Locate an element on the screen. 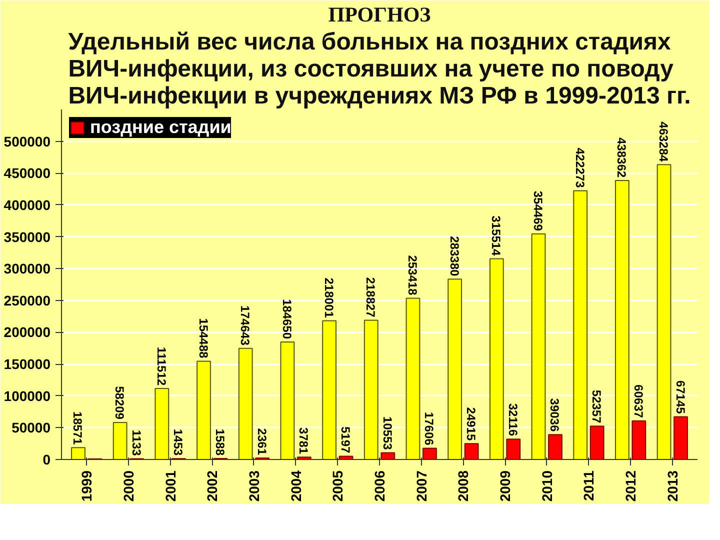  x-tick-label: 2008 is located at coordinates (463, 486).